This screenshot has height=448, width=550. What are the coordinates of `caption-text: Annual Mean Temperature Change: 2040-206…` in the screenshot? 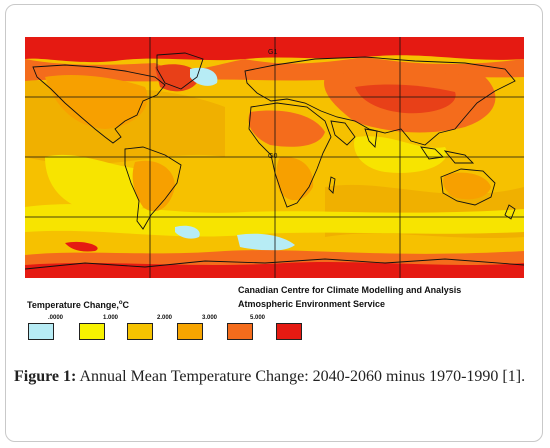 It's located at (301, 376).